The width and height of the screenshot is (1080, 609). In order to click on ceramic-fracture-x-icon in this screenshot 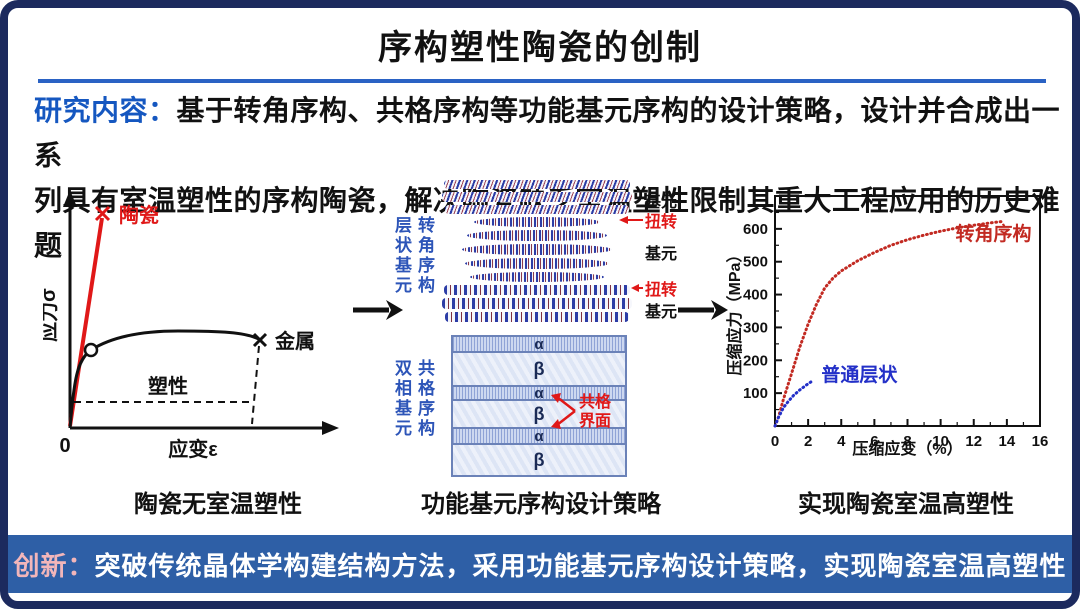, I will do `click(102, 213)`.